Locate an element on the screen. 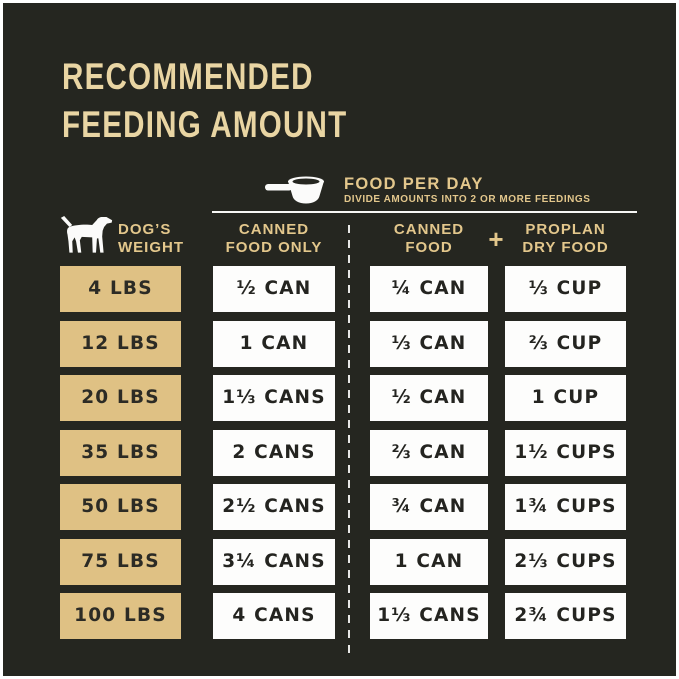 The height and width of the screenshot is (679, 679). canned-cell: ⅔ CAN is located at coordinates (429, 452).